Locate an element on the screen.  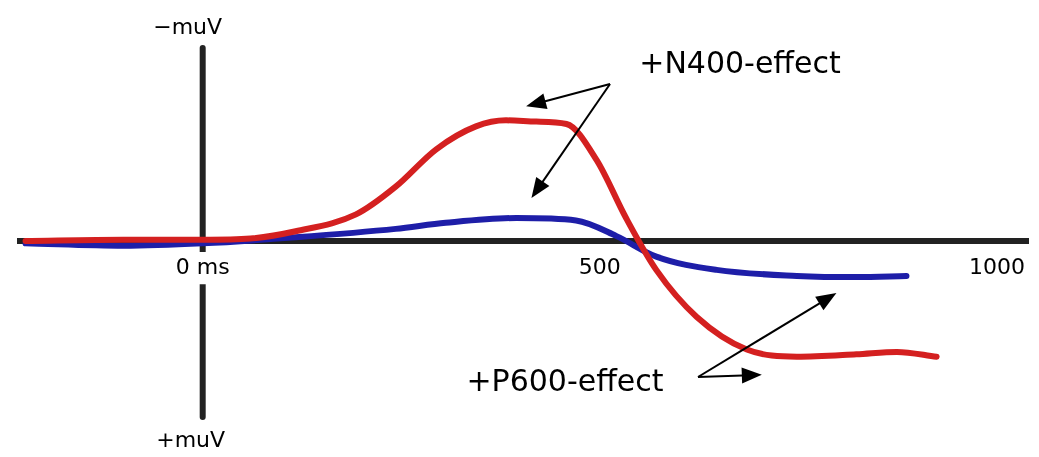
text: +P600-effect is located at coordinates (565, 380).